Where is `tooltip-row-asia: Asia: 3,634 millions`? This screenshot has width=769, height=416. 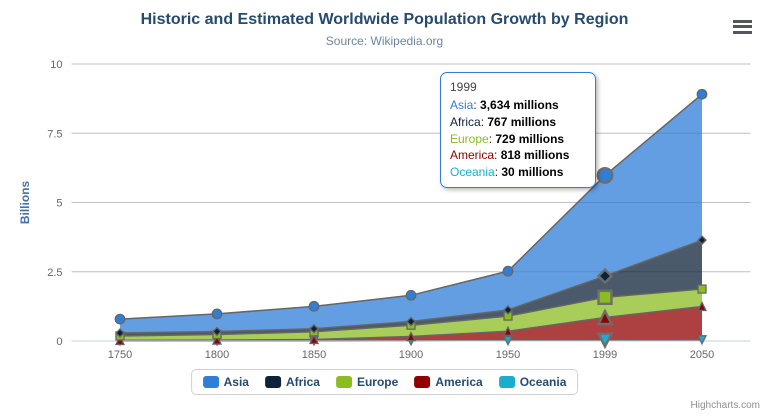 tooltip-row-asia: Asia: 3,634 millions is located at coordinates (504, 105).